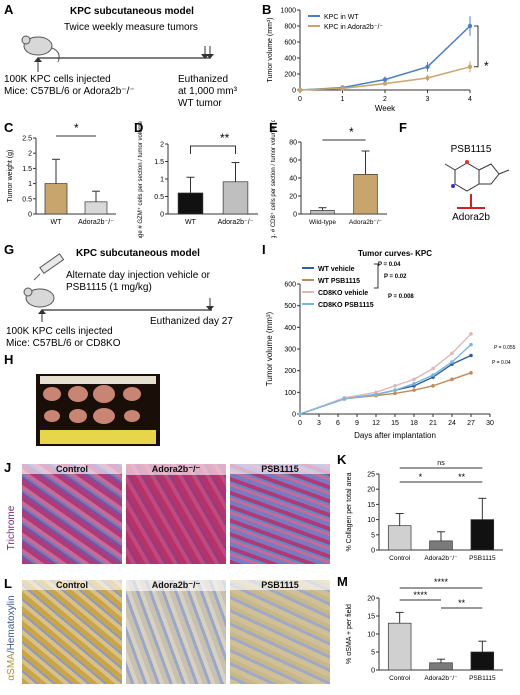 This screenshot has height=695, width=520. What do you see at coordinates (63, 343) in the screenshot?
I see `panel-g-inj2: Mice: C57BL/6 or CD8KO` at bounding box center [63, 343].